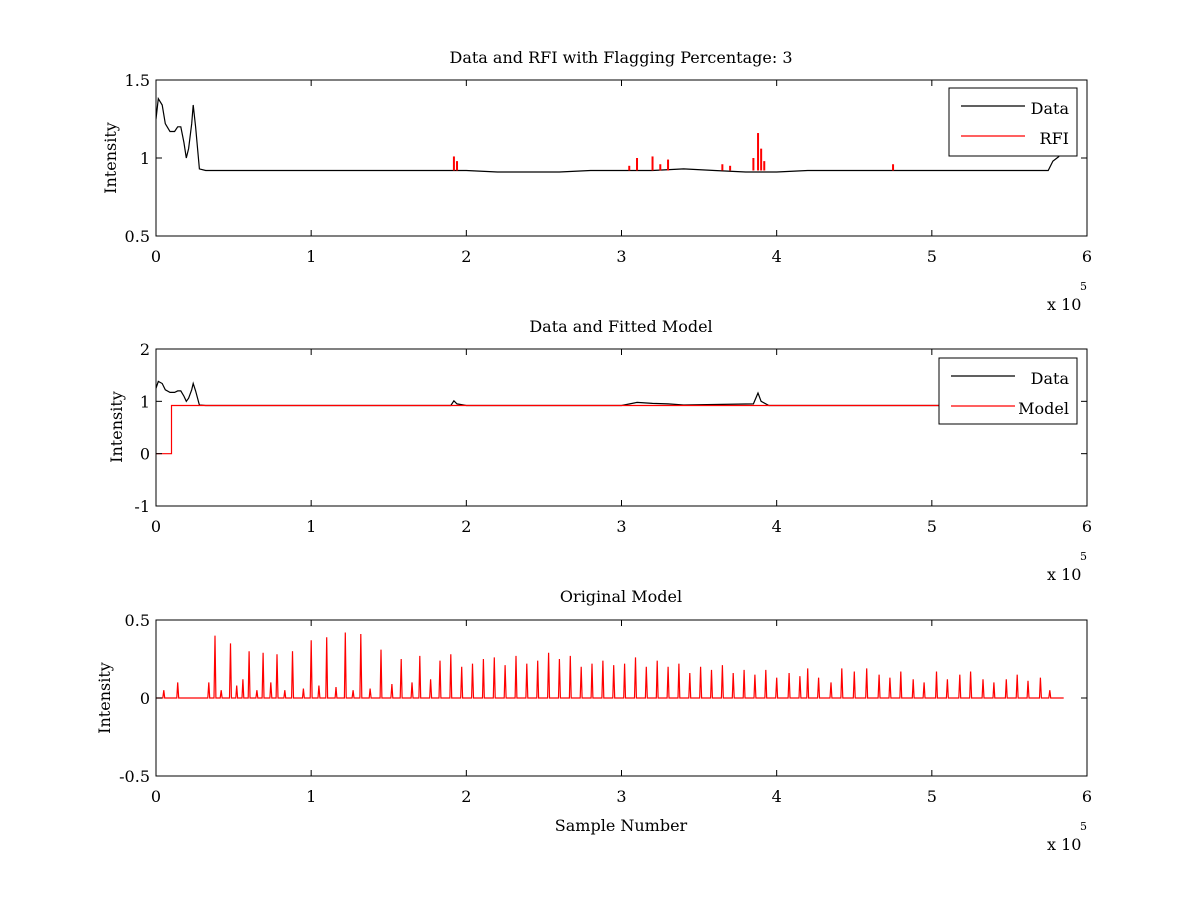 Image resolution: width=1200 pixels, height=900 pixels. Describe the element at coordinates (1054, 138) in the screenshot. I see `legend-label: RFI` at that location.